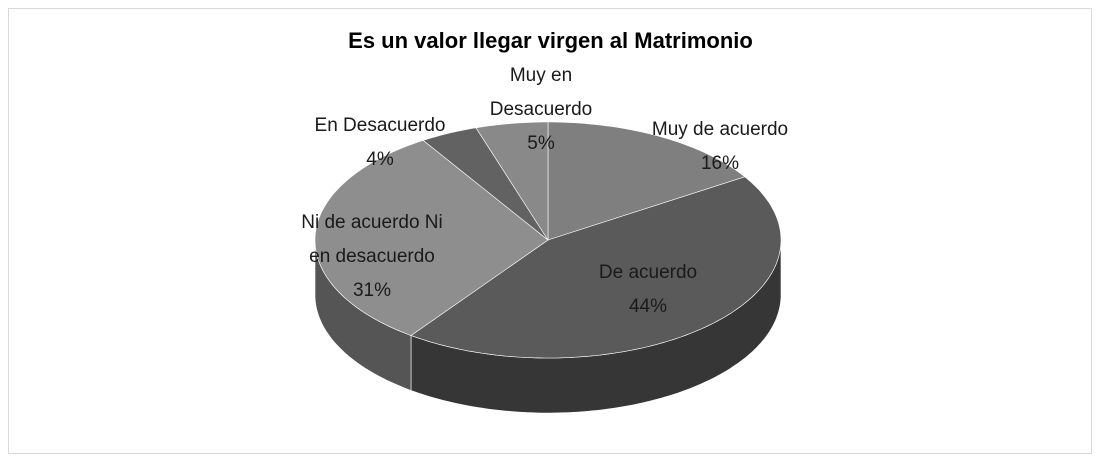 This screenshot has width=1101, height=462. I want to click on value-label: 5%, so click(541, 143).